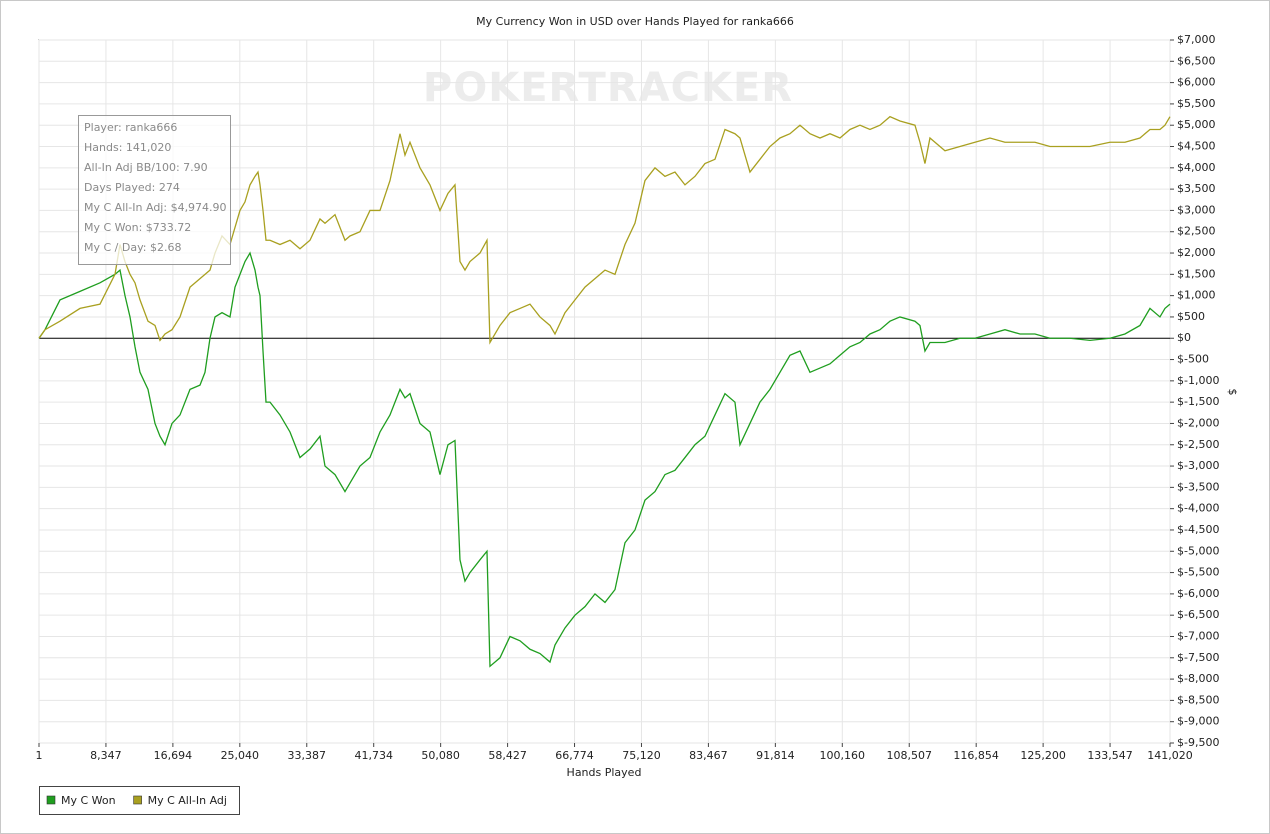  I want to click on x-axis-label: Hands Played, so click(604, 772).